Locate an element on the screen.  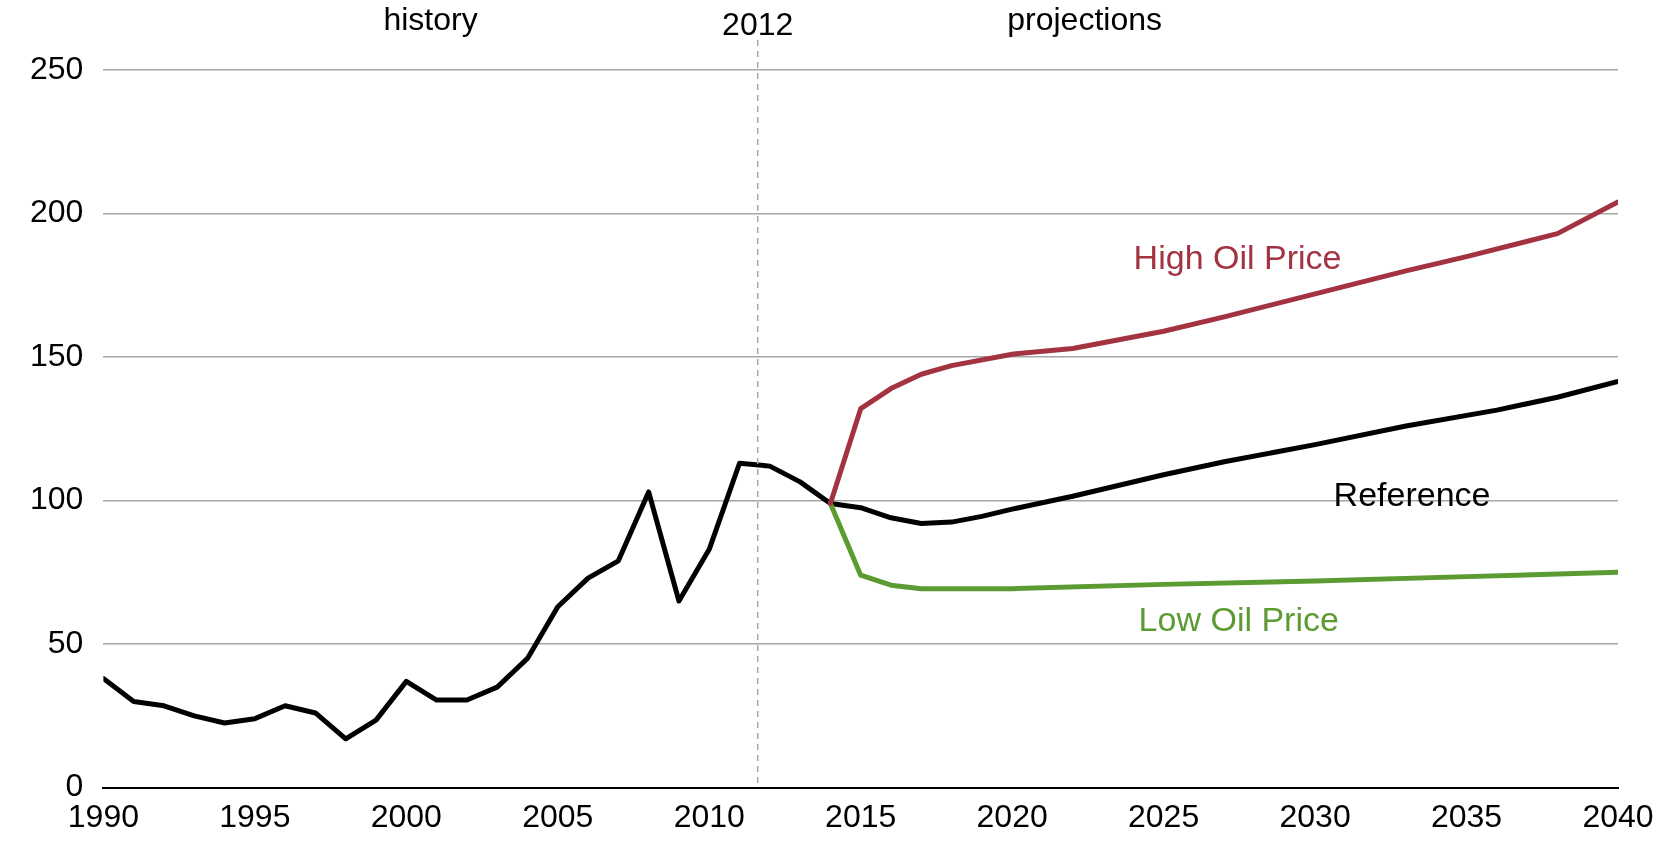
y-tick-label: 200 is located at coordinates (57, 211).